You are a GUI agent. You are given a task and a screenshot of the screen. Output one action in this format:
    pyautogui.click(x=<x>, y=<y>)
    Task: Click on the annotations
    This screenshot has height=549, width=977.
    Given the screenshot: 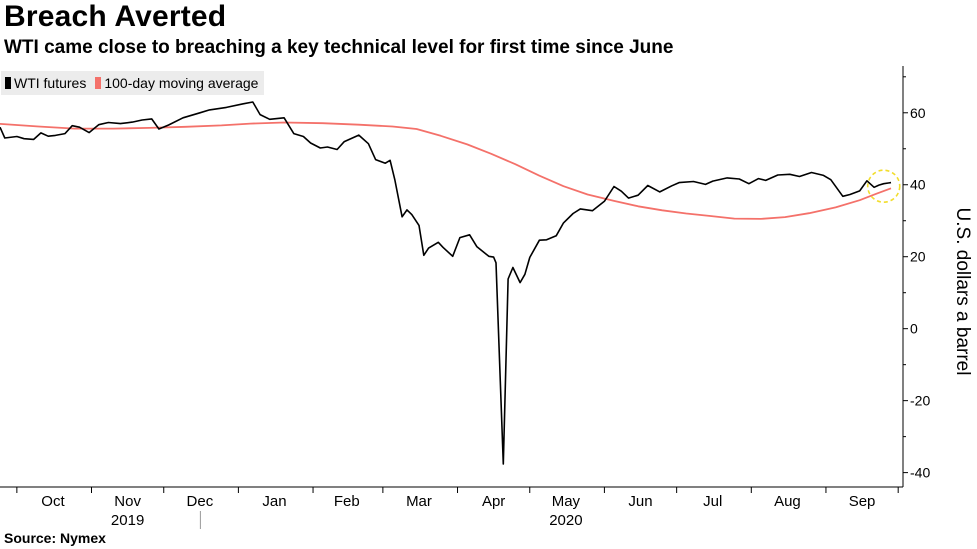 What is the action you would take?
    pyautogui.click(x=883, y=186)
    